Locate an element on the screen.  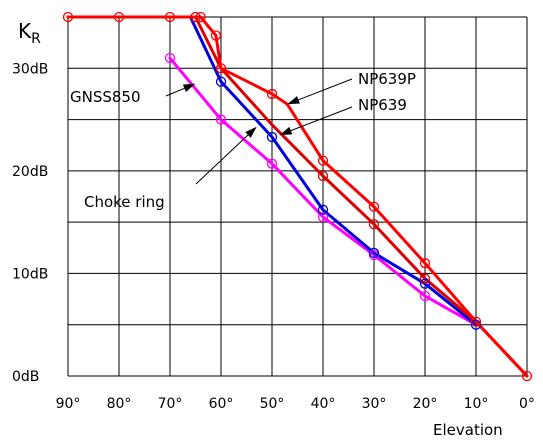
x-tick-label: 20° is located at coordinates (425, 404).